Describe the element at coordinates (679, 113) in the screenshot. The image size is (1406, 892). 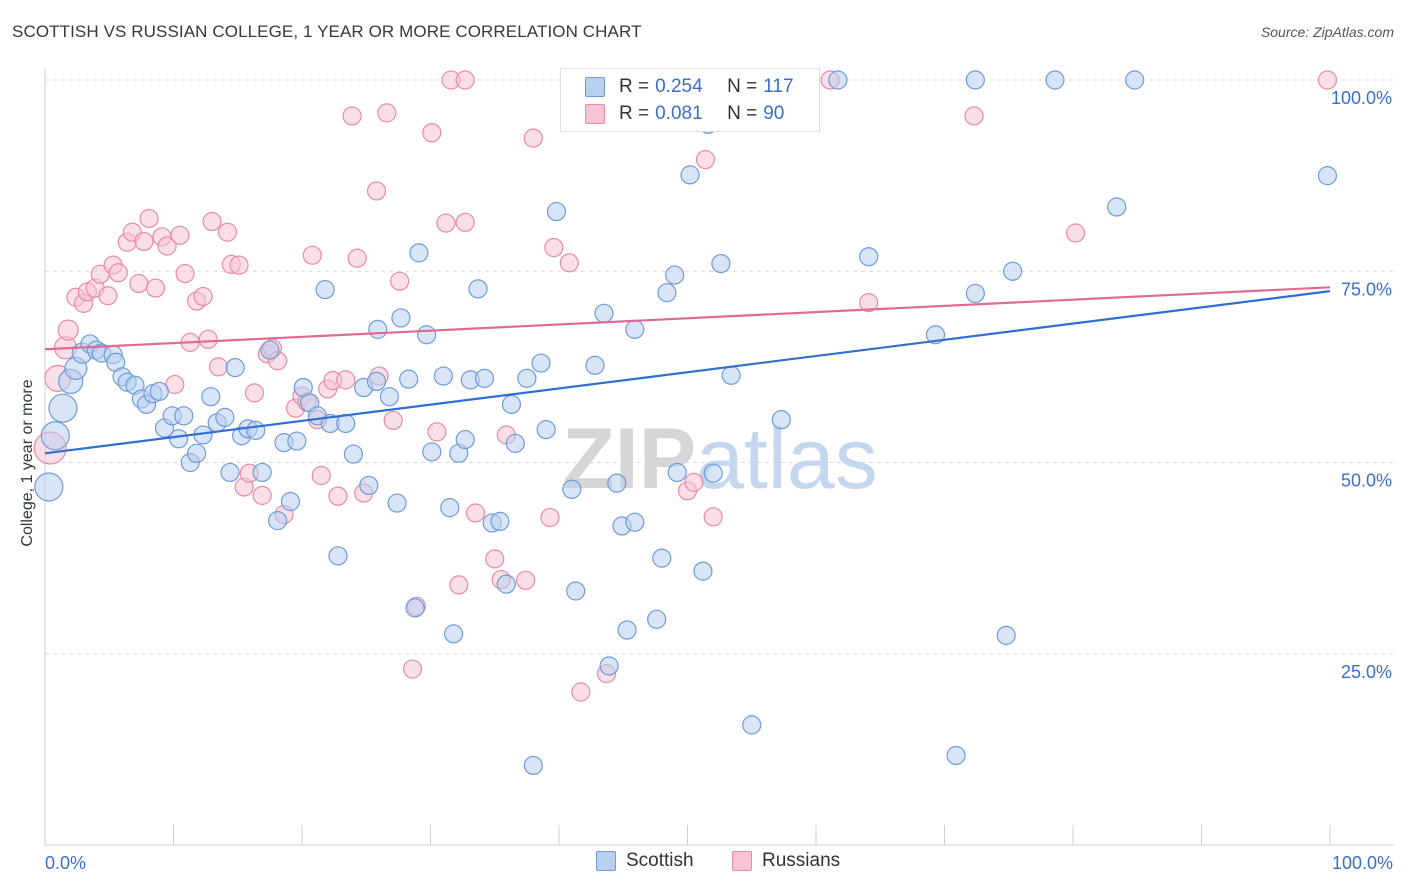
I see `russian-r-value: 0.081` at that location.